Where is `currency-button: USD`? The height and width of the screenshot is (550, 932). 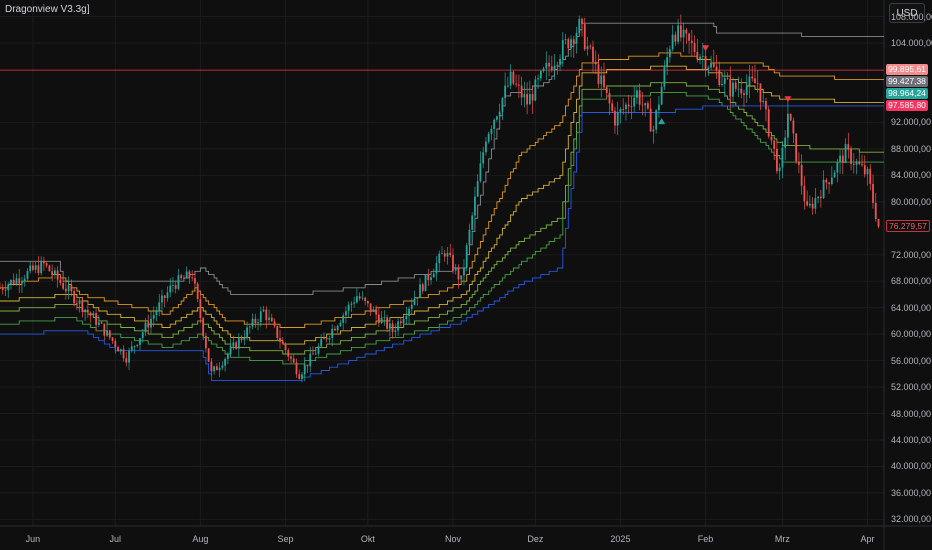 currency-button: USD is located at coordinates (907, 13).